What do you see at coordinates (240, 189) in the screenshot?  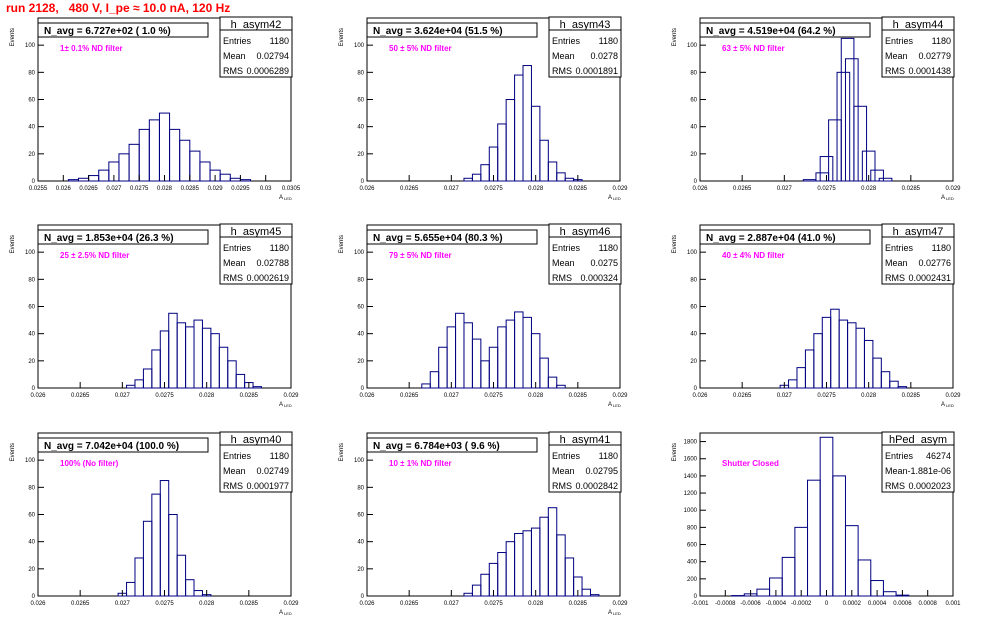 I see `x-tick-label: 0.0295` at bounding box center [240, 189].